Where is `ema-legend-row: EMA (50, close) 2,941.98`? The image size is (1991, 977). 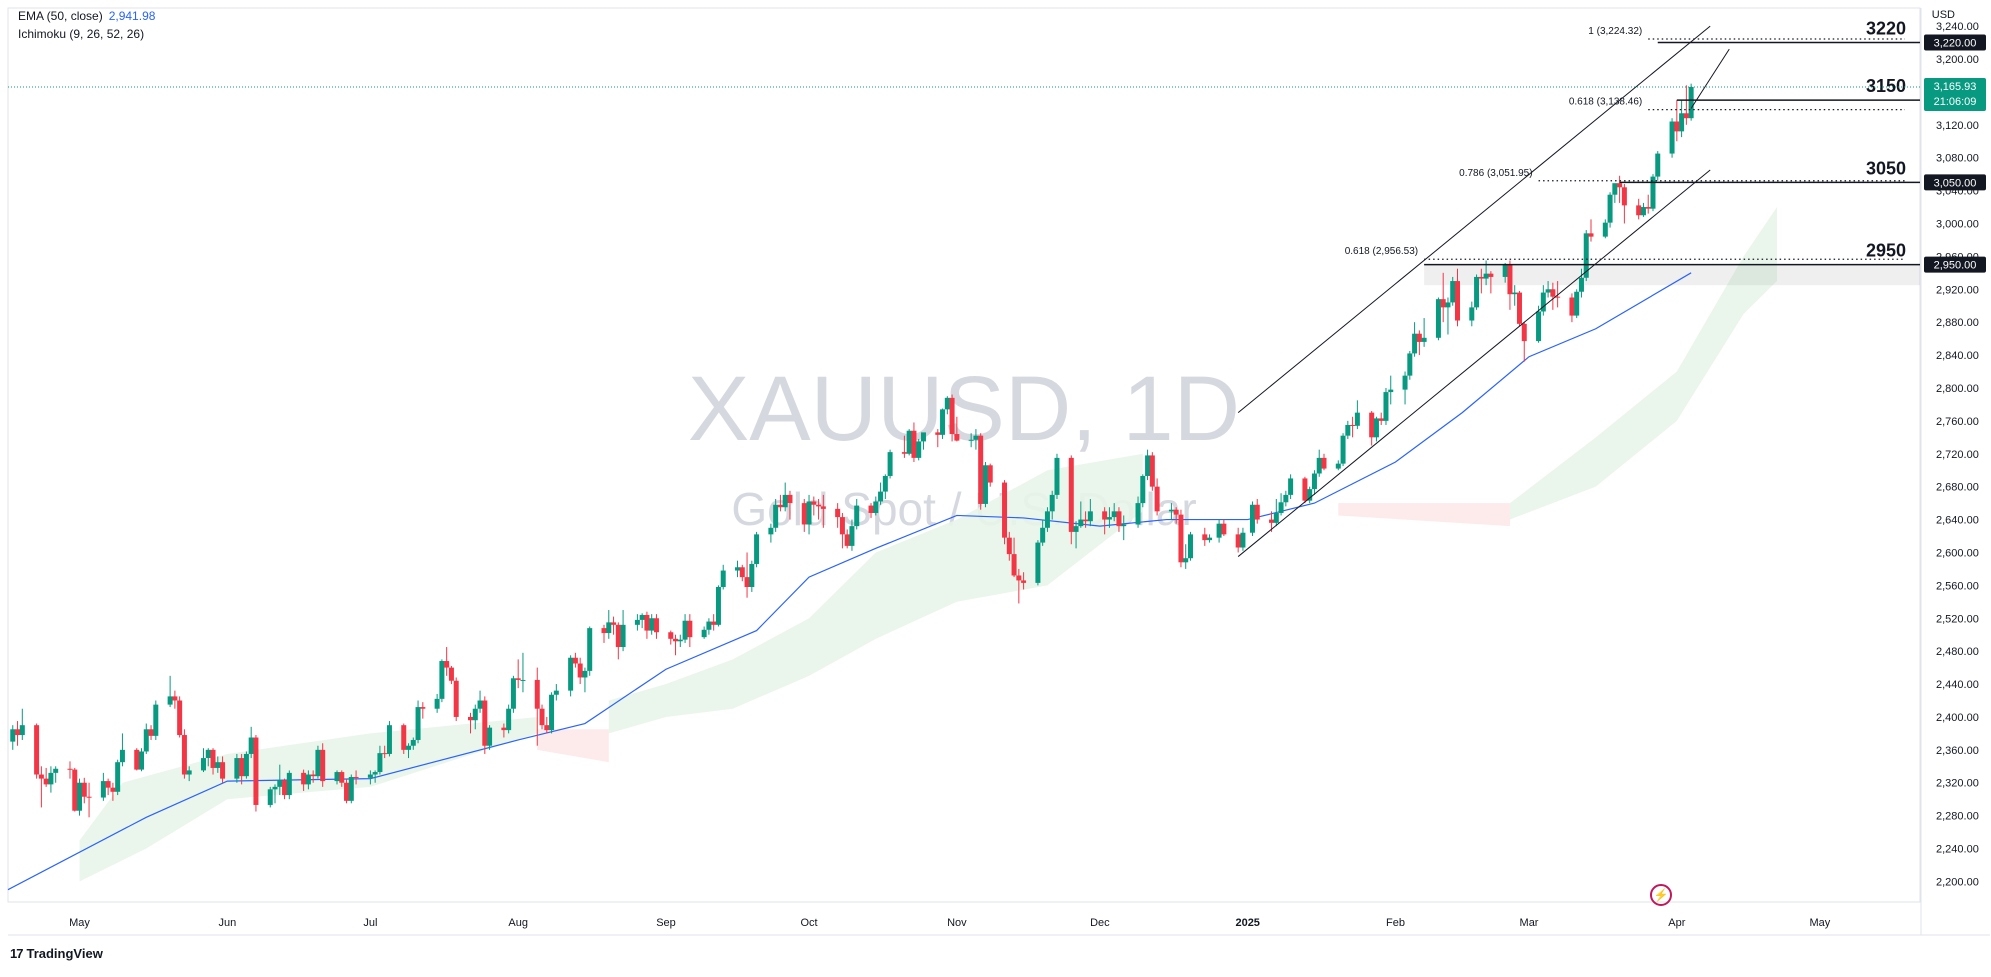 ema-legend-row: EMA (50, close) 2,941.98 is located at coordinates (86, 16).